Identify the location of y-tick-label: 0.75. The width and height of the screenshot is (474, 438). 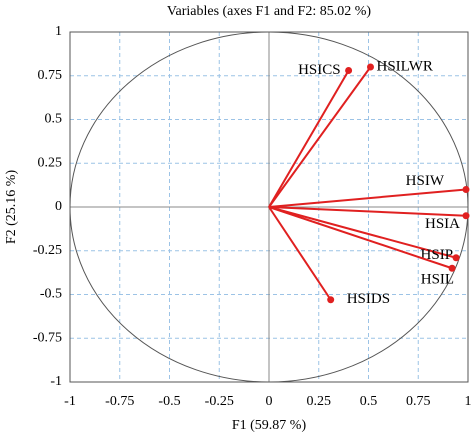
(50, 75).